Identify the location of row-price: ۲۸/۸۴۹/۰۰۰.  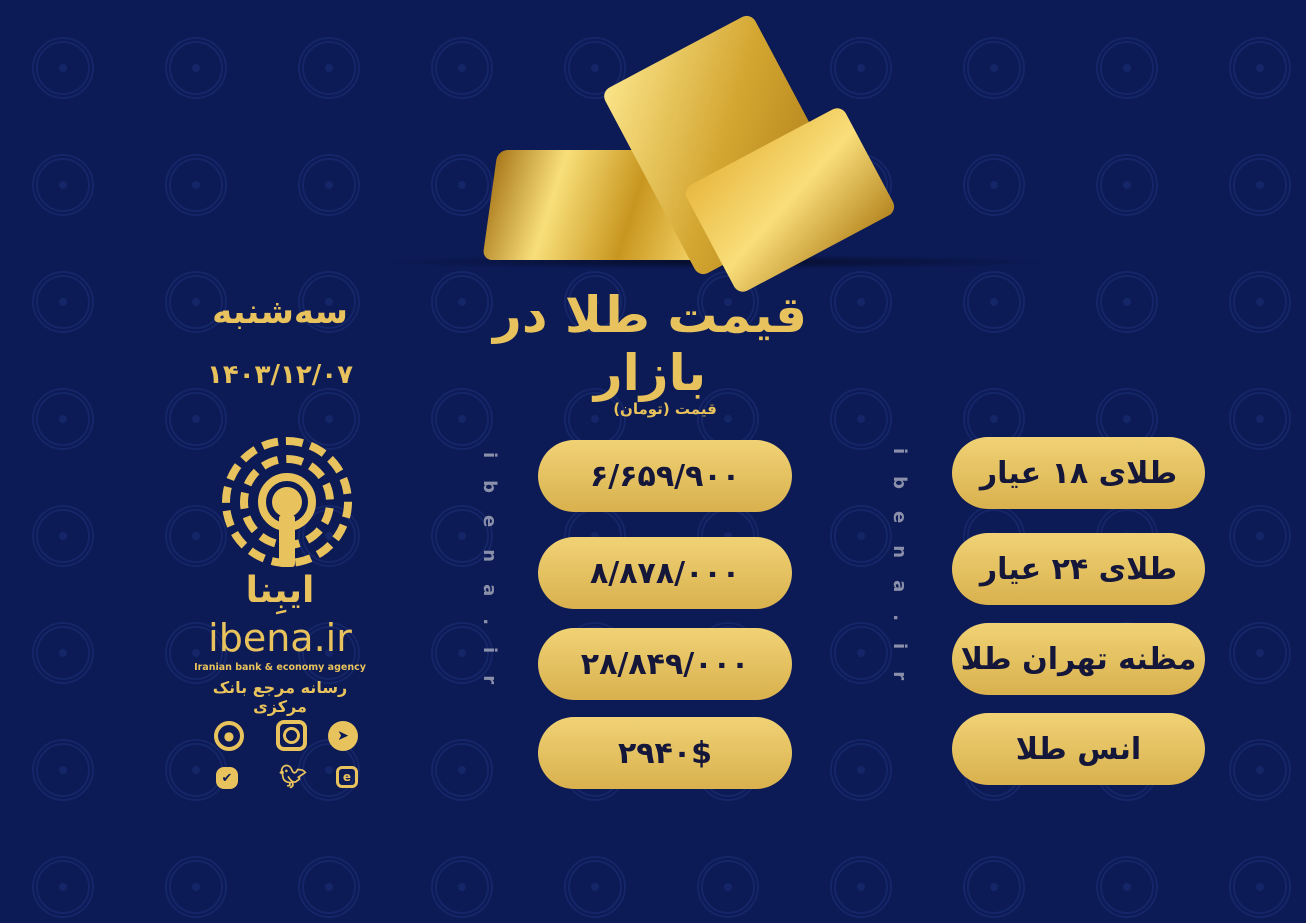
(665, 664).